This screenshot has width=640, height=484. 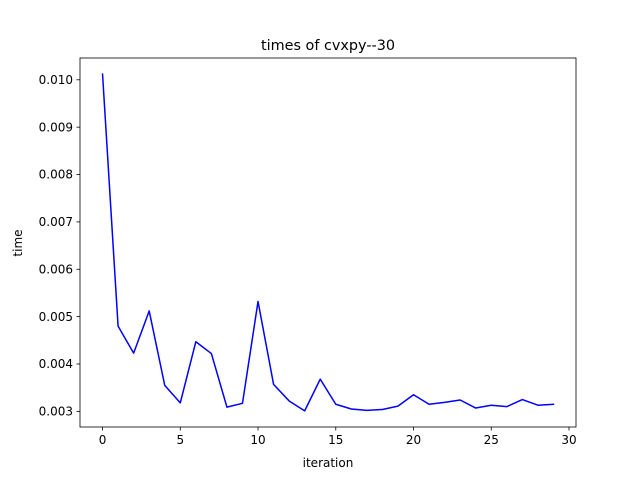 What do you see at coordinates (56, 222) in the screenshot?
I see `y-tick-label: 0.007` at bounding box center [56, 222].